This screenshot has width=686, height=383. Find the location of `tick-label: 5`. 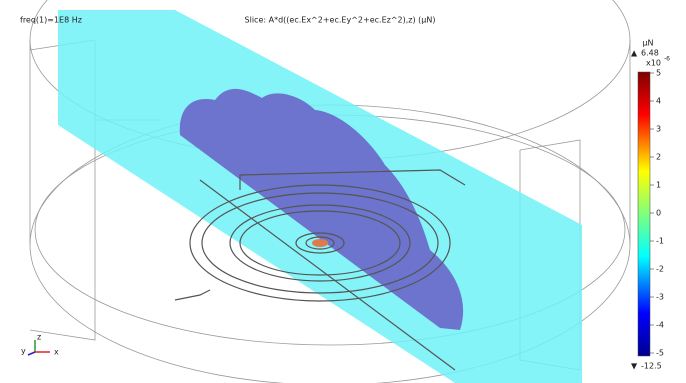

tick-label: 5 is located at coordinates (658, 73).